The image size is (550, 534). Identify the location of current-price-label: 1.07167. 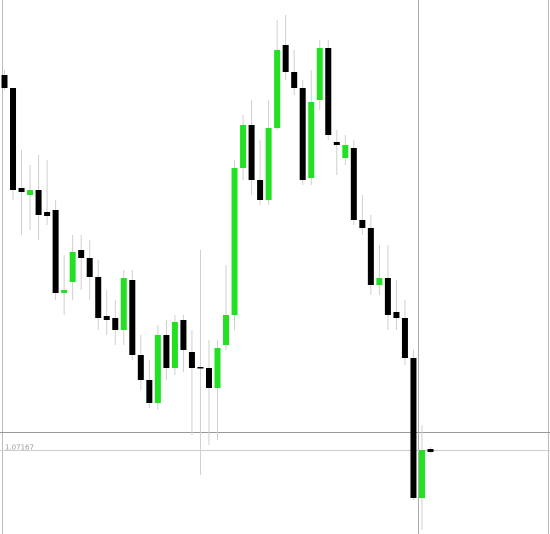
(19, 448).